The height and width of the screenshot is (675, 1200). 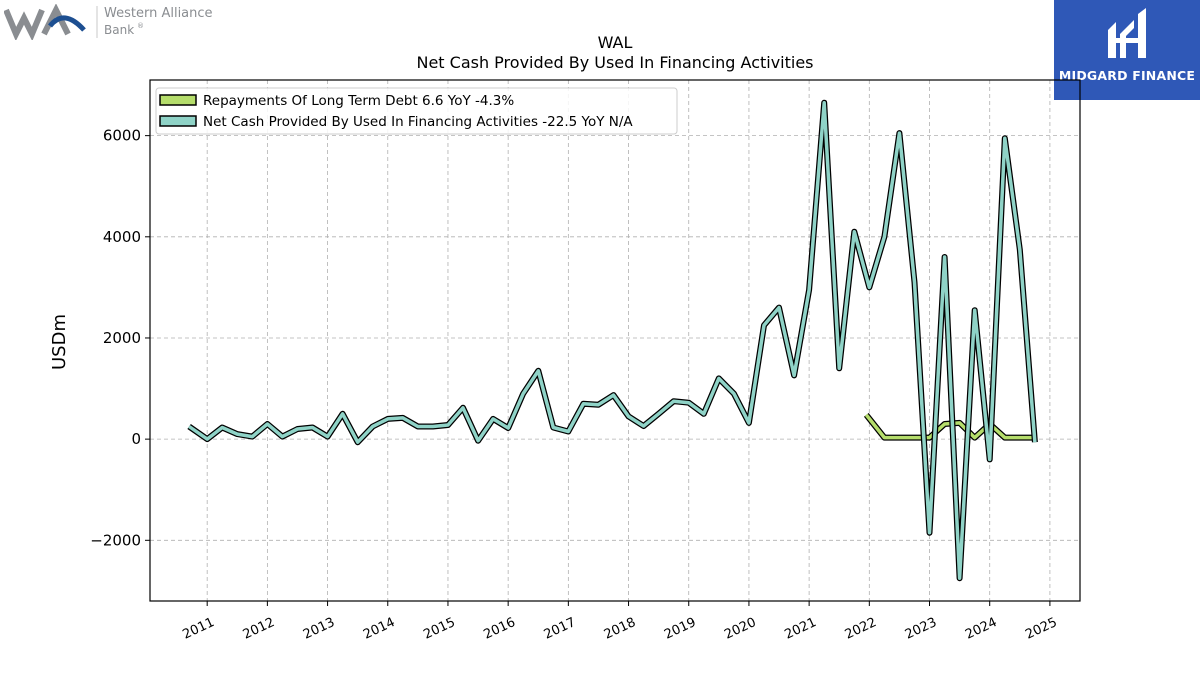 What do you see at coordinates (140, 26) in the screenshot?
I see `registered-mark: ®` at bounding box center [140, 26].